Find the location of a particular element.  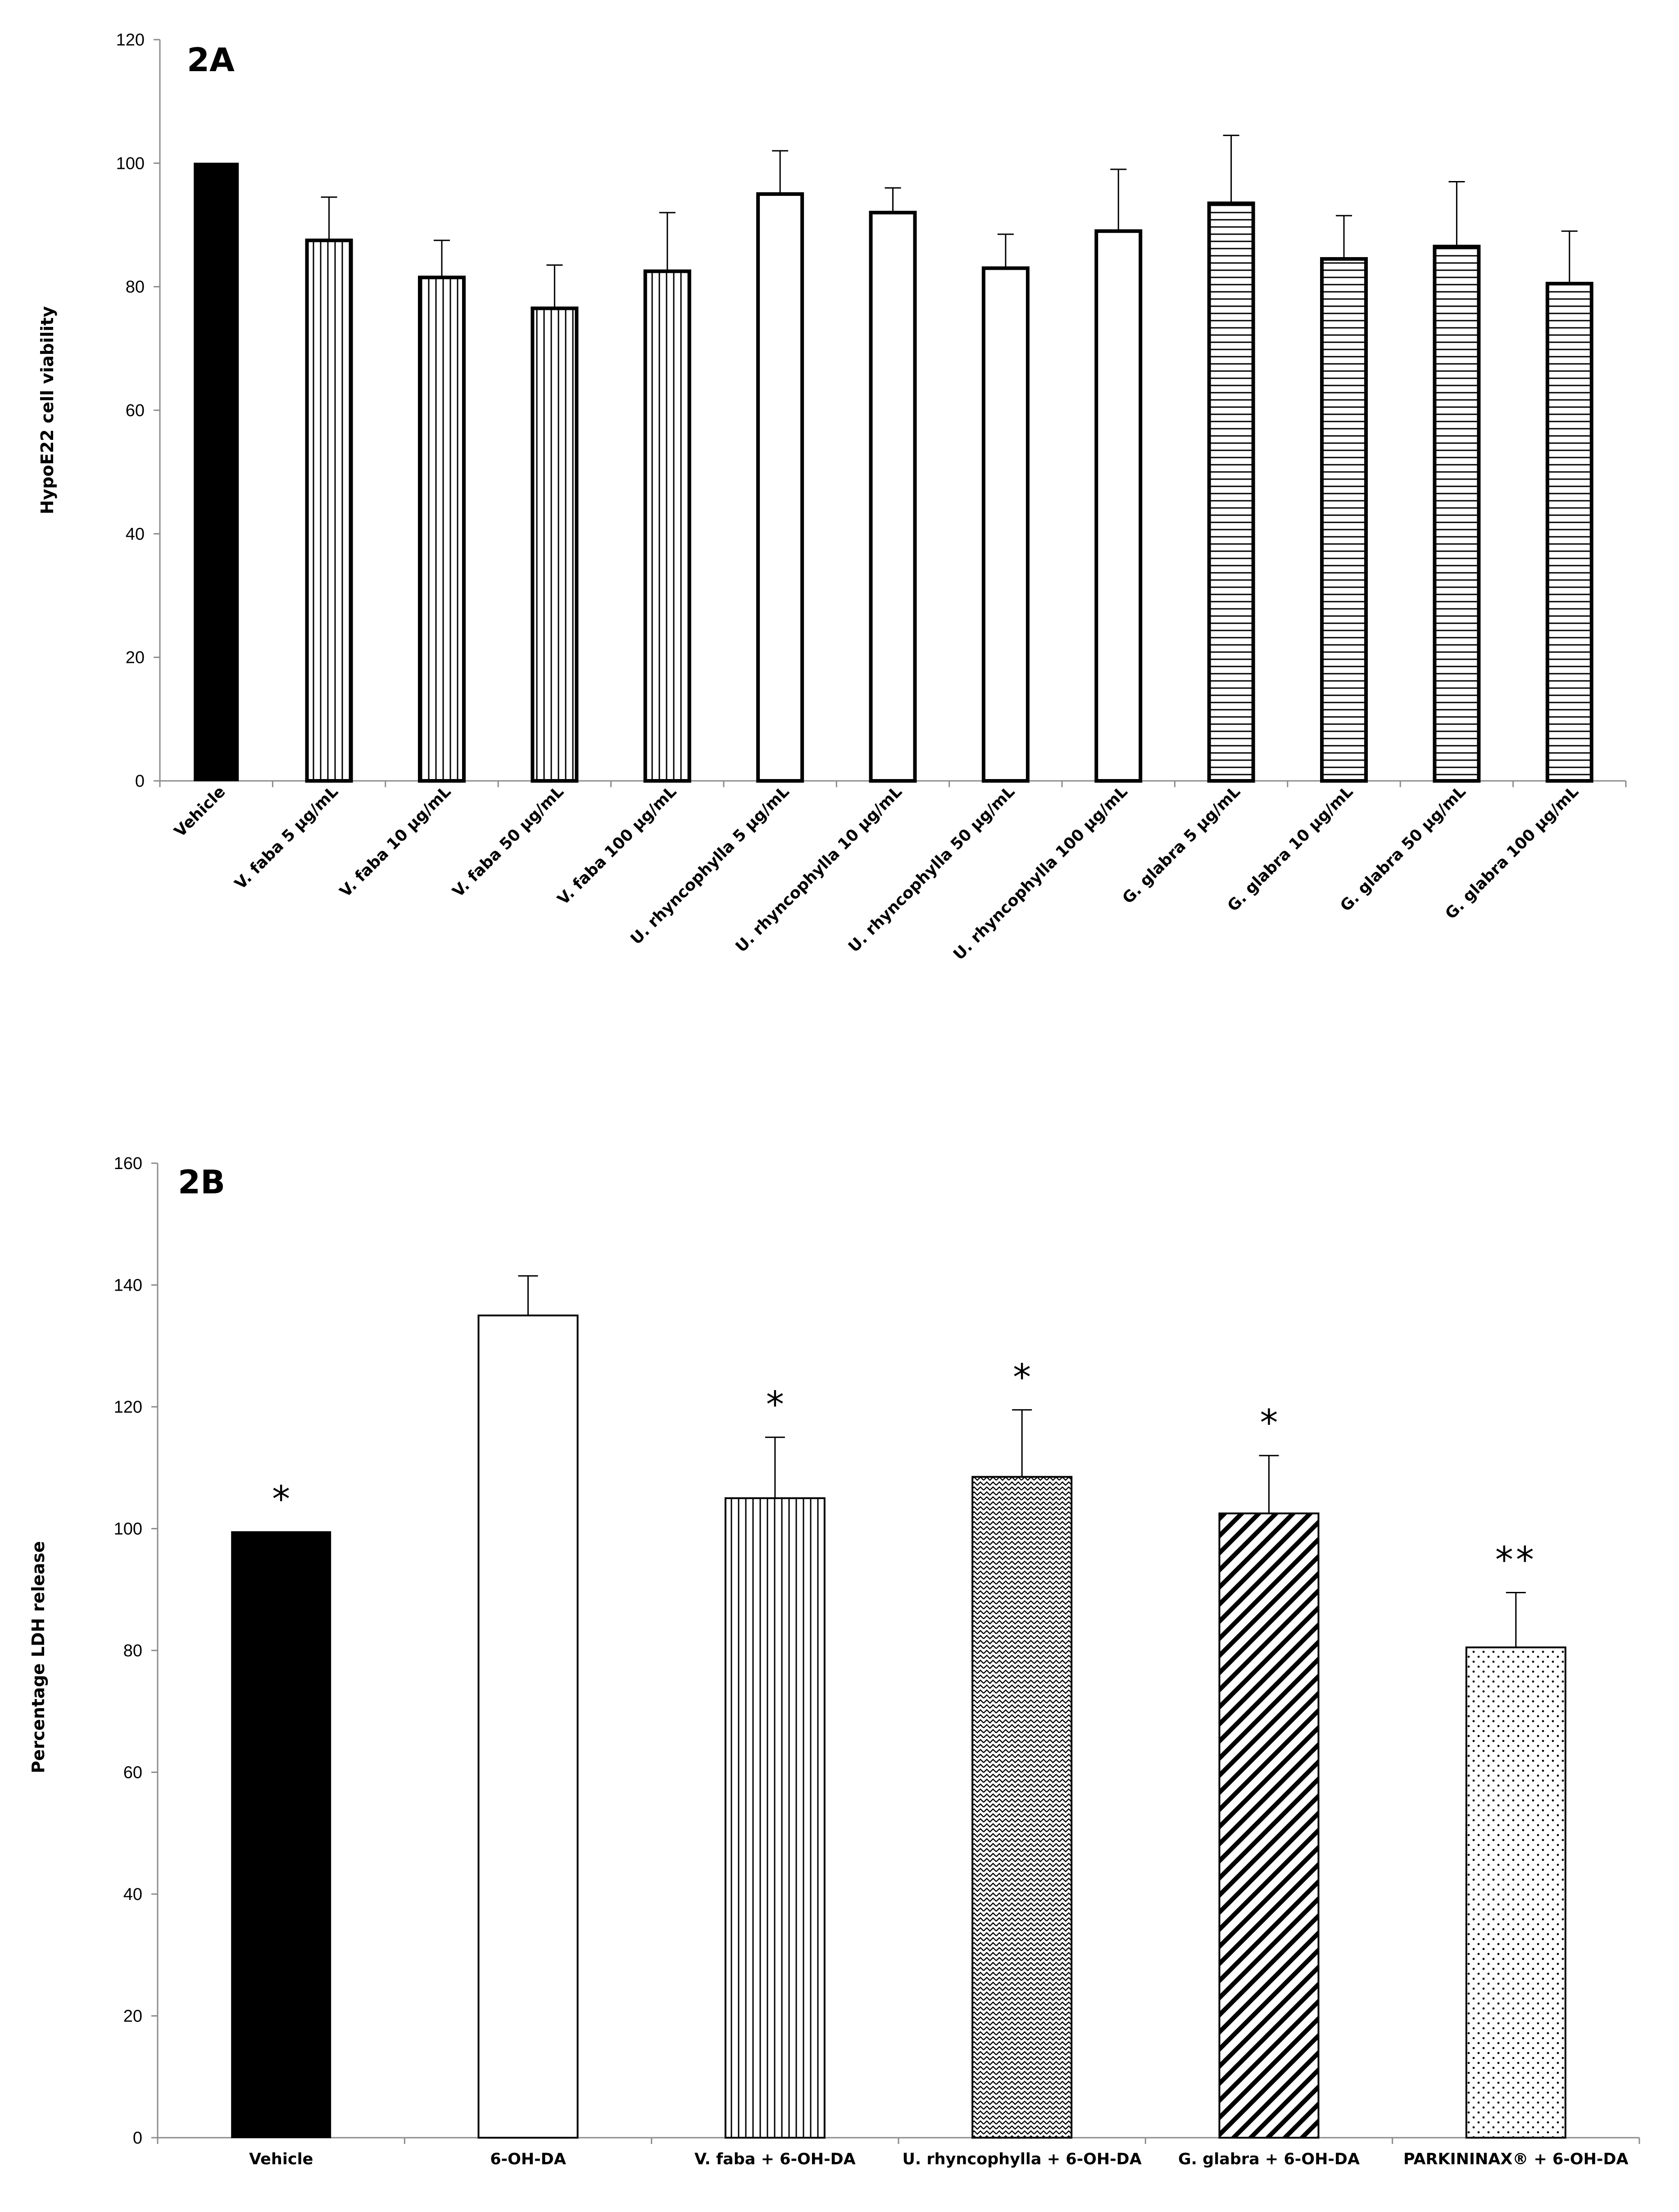

panel-label: 2A is located at coordinates (211, 60).